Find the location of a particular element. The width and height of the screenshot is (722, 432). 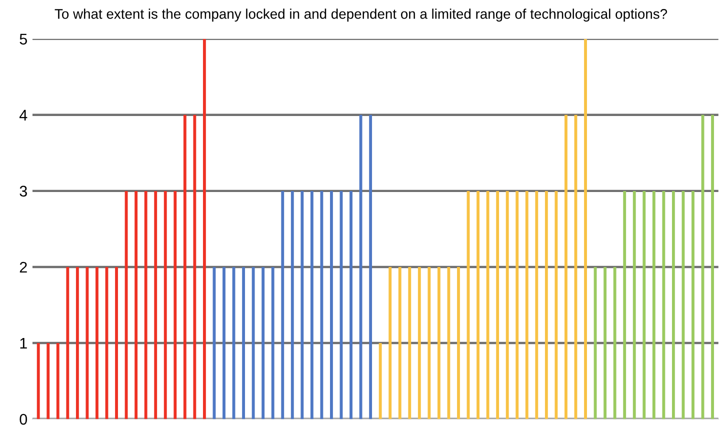

y-tick-label: 2 is located at coordinates (23, 267).